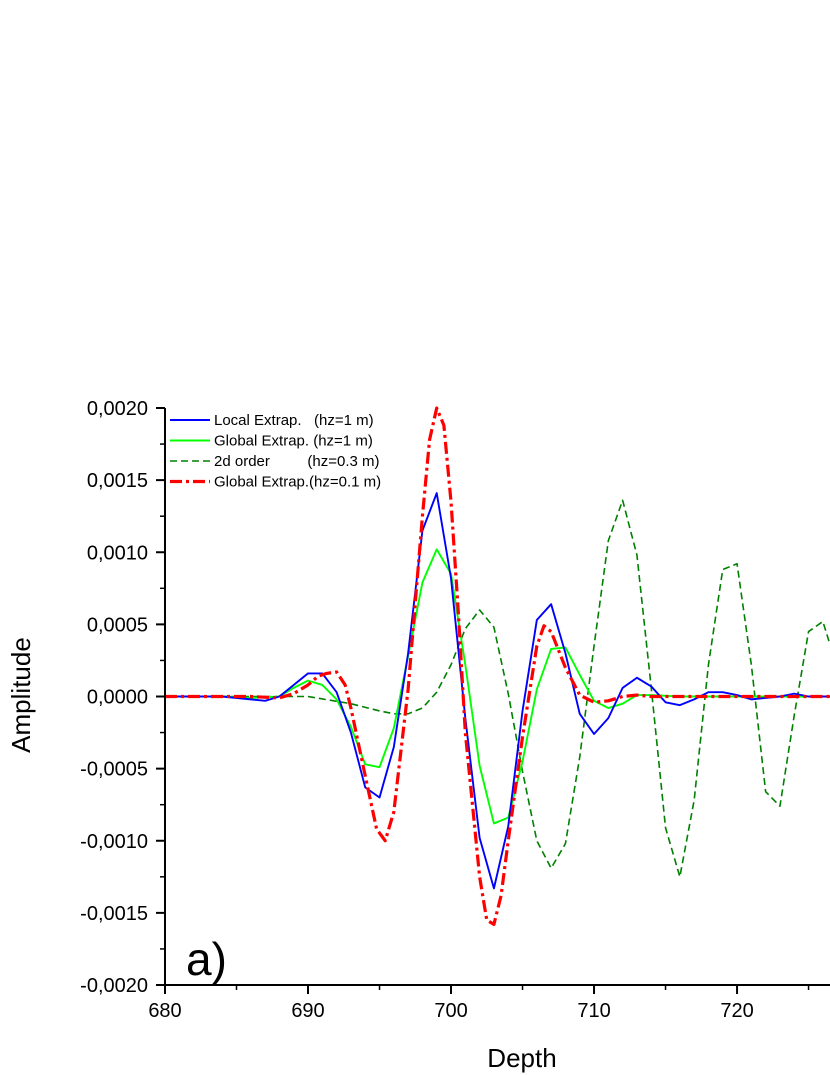  I want to click on y-tick-label: 0,0020, so click(117, 409).